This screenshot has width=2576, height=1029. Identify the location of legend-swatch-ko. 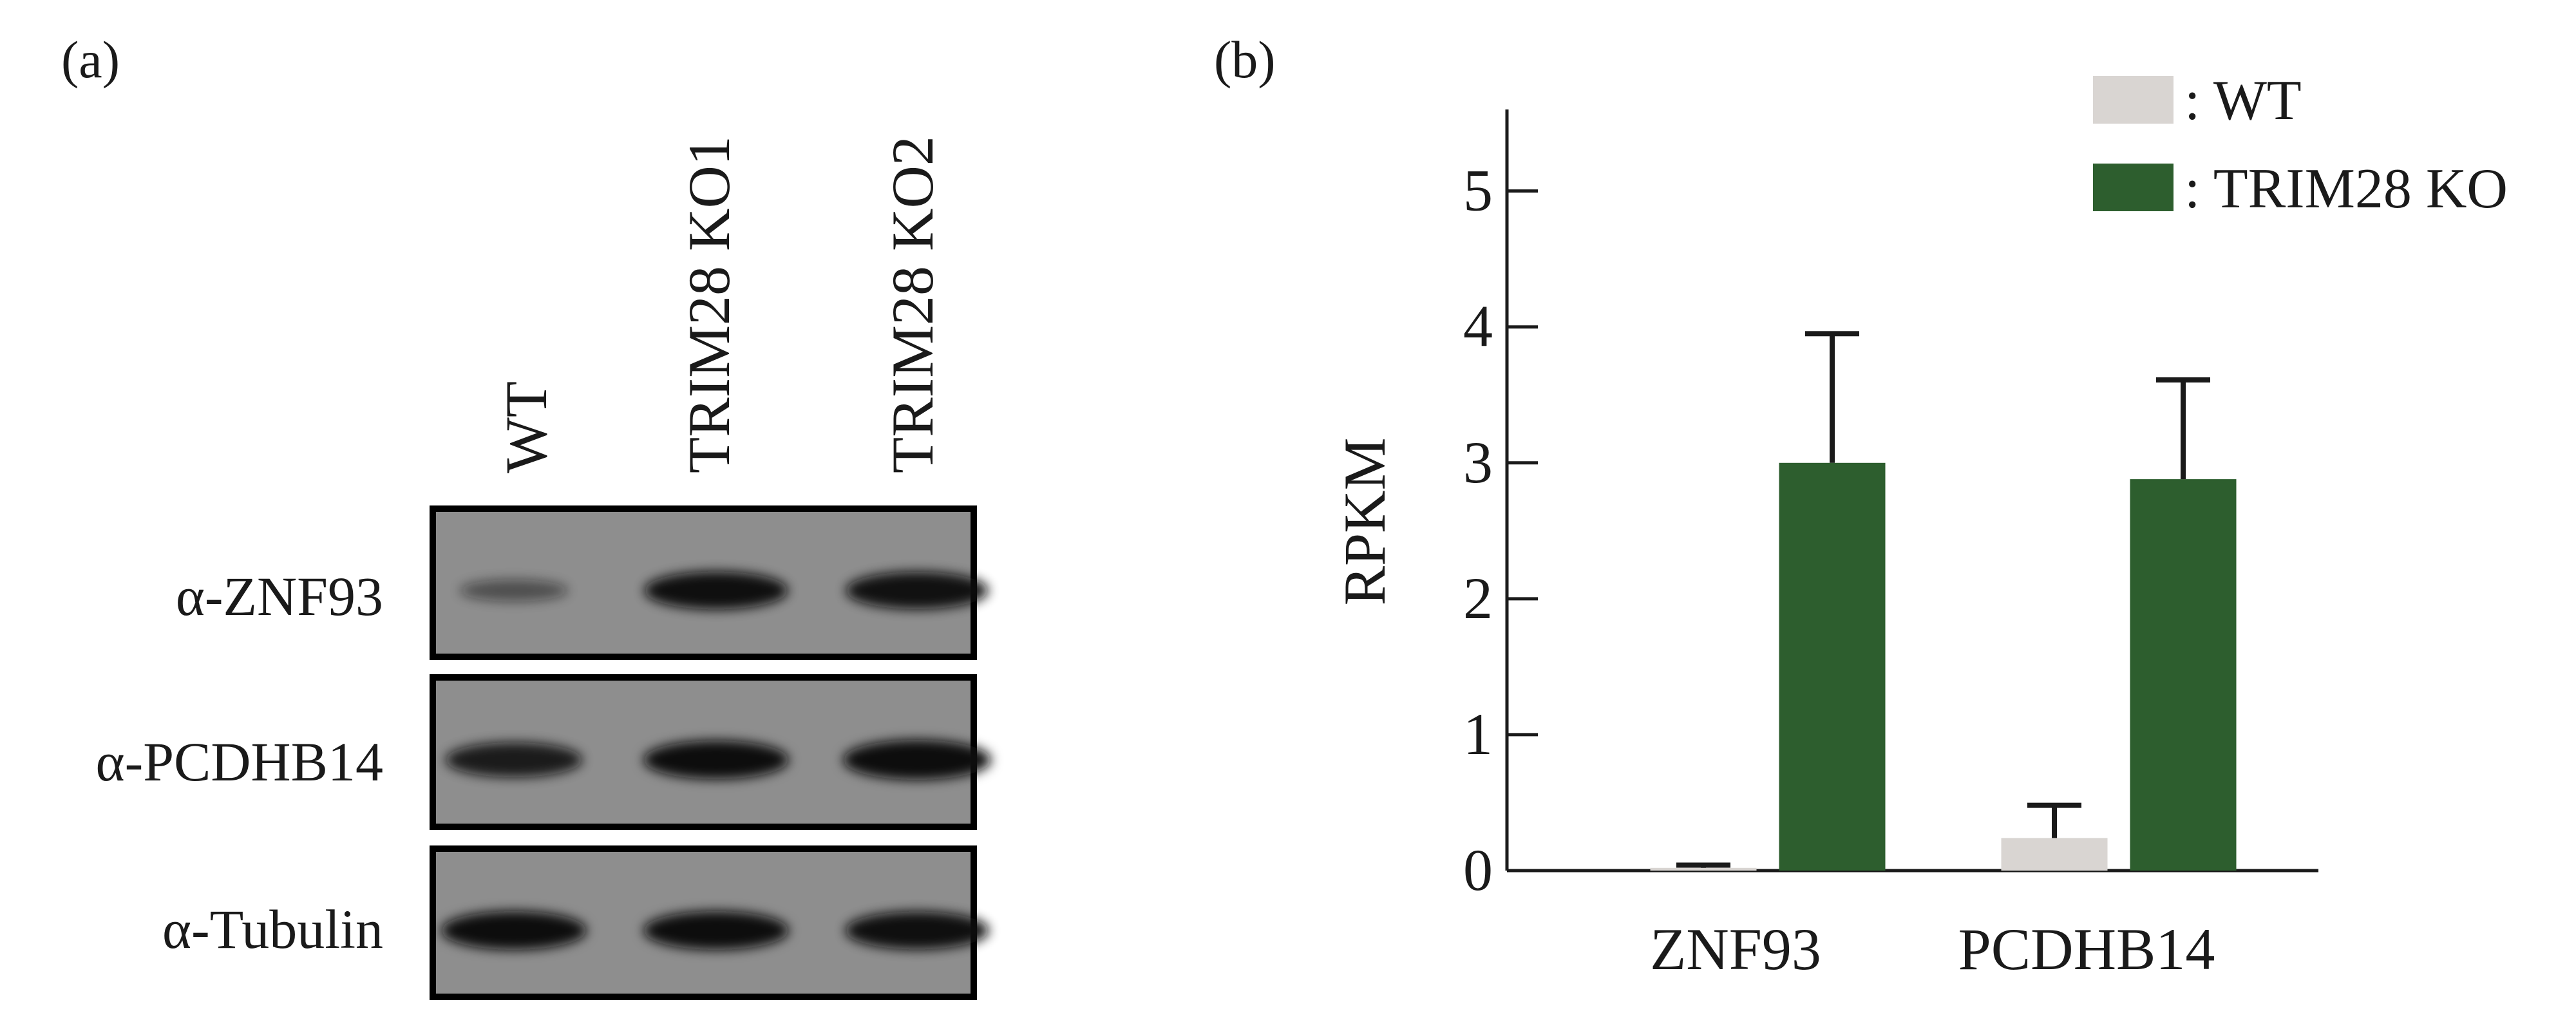
(2134, 188).